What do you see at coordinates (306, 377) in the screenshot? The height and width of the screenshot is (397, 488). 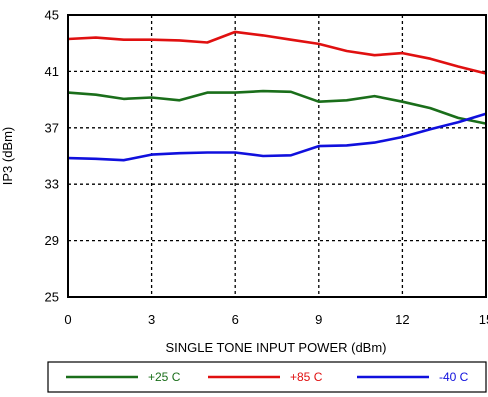 I see `legend-label: +85 C` at bounding box center [306, 377].